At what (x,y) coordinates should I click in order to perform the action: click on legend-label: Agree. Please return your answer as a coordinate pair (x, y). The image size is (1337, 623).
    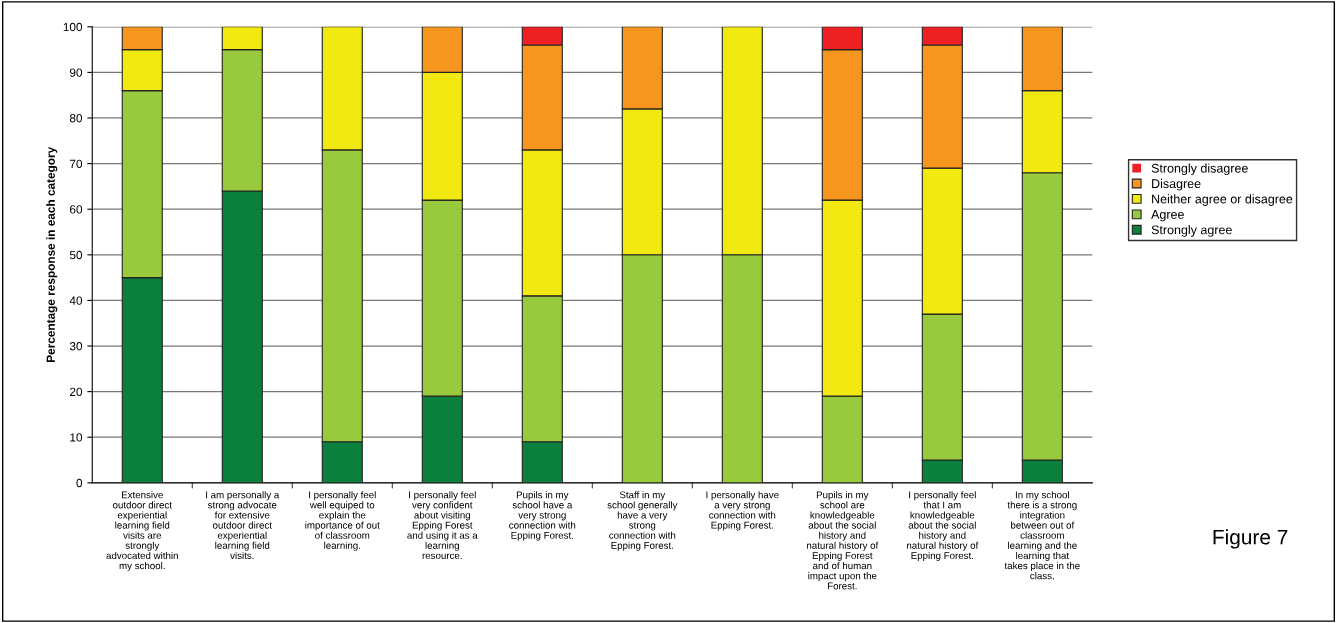
    Looking at the image, I should click on (1167, 216).